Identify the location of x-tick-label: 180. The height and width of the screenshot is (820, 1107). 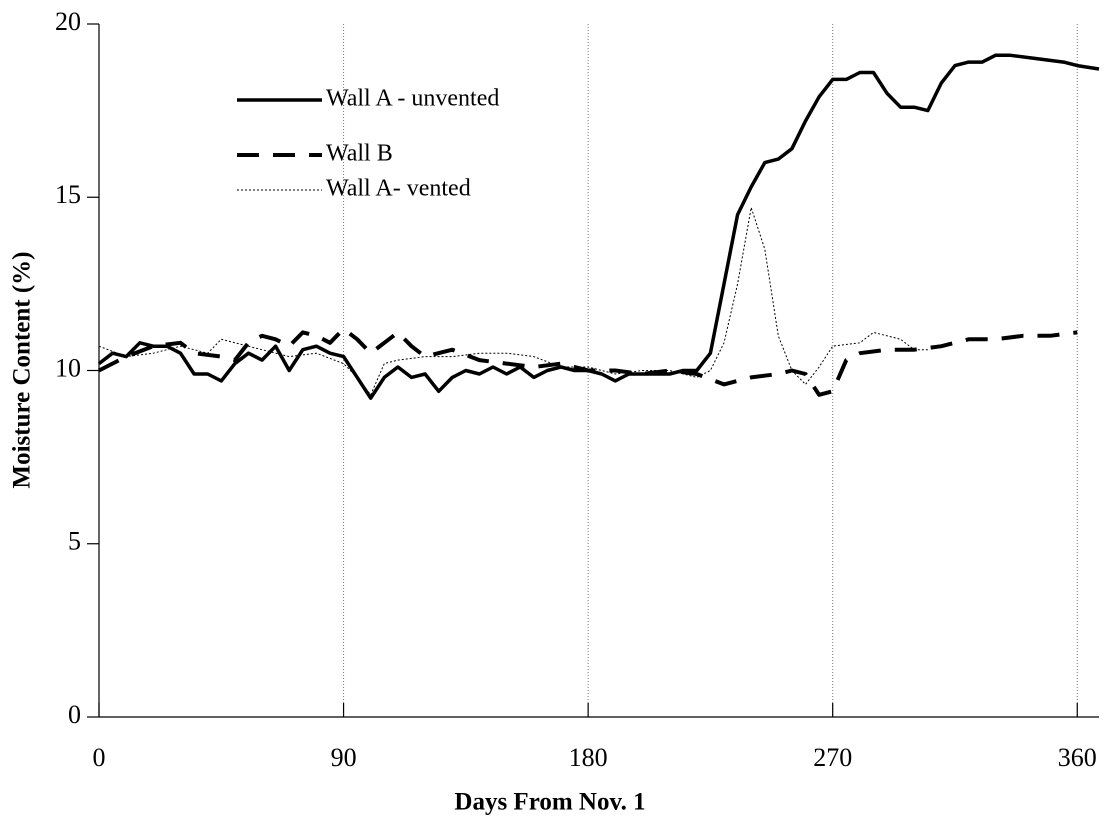
(588, 757).